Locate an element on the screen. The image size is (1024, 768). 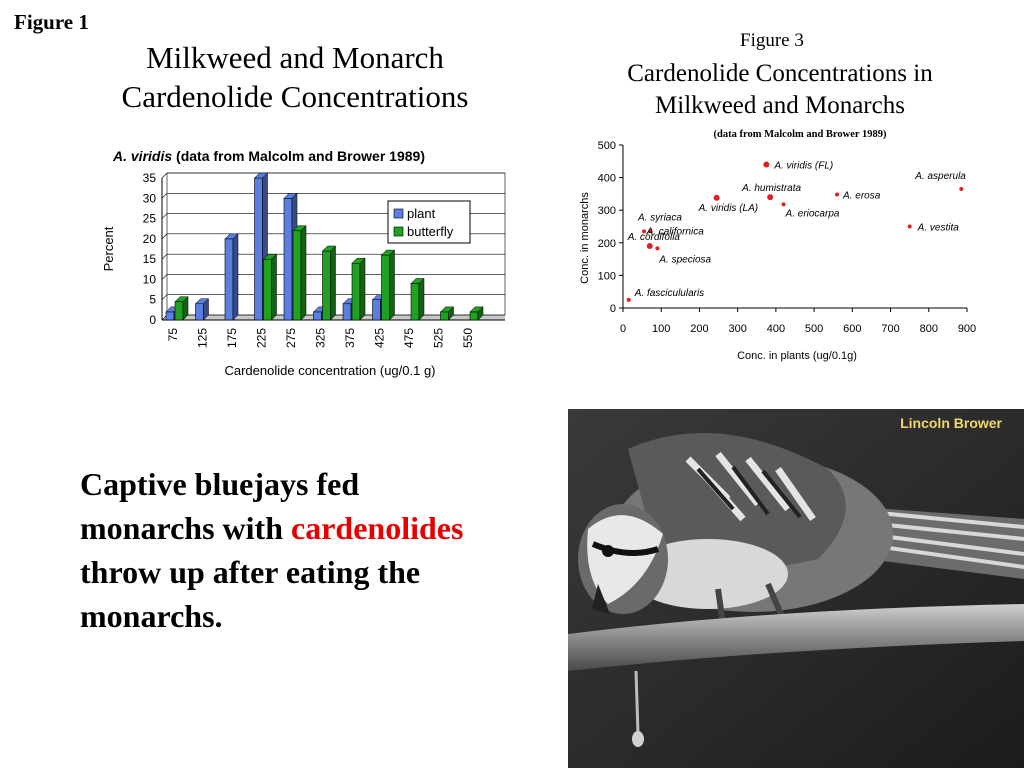
scatter-y-axis-label: Conc. in monarchs is located at coordinates (585, 238).